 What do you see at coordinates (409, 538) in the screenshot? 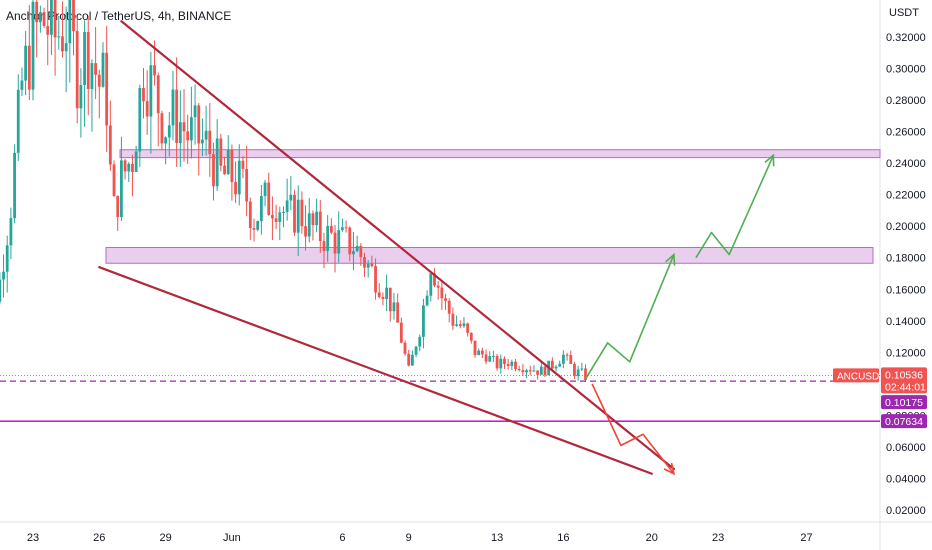
I see `x-tick-label: 9` at bounding box center [409, 538].